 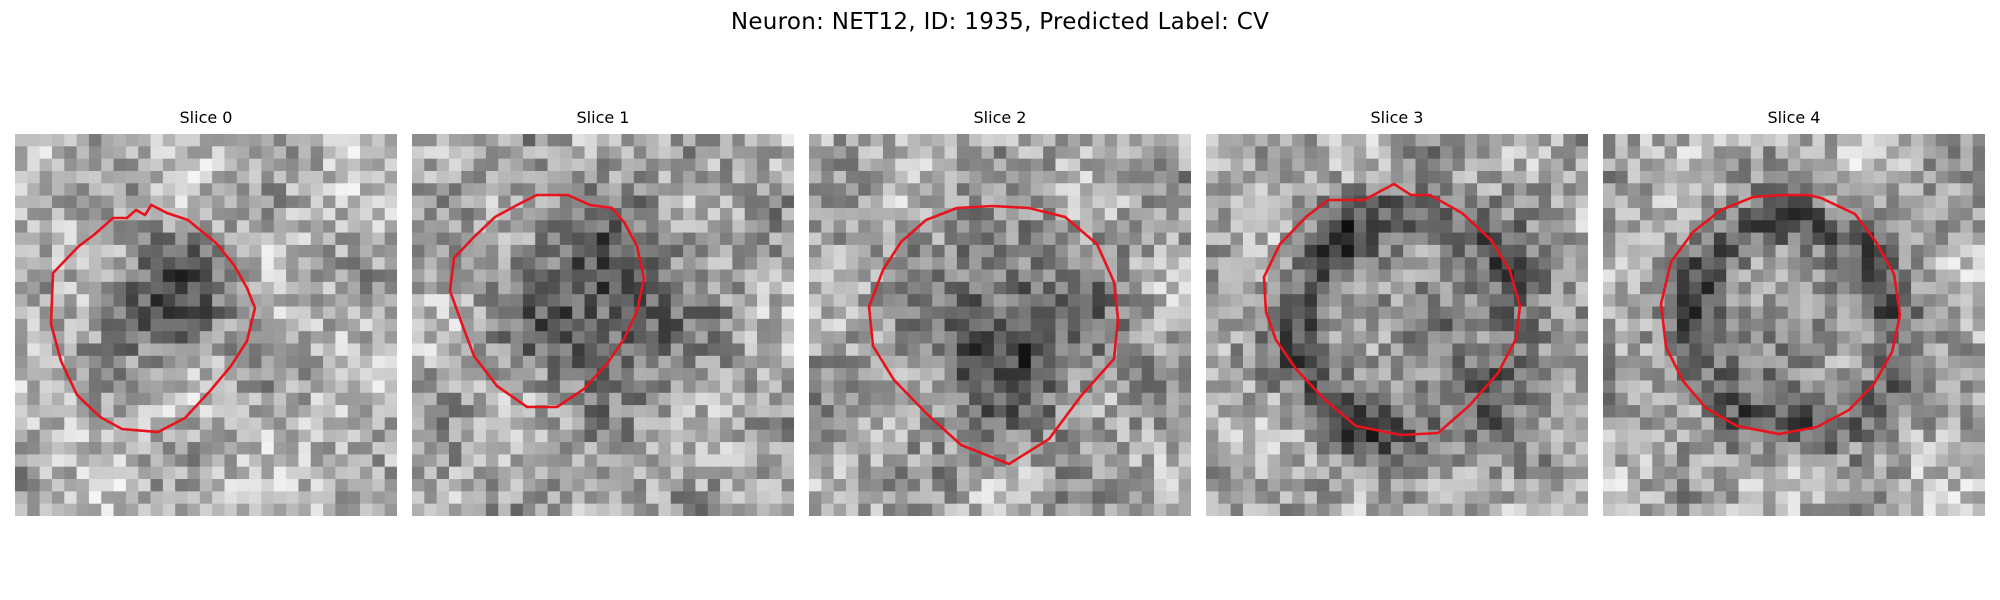 I want to click on slice-panel-1: Slice 1, so click(x=603, y=314).